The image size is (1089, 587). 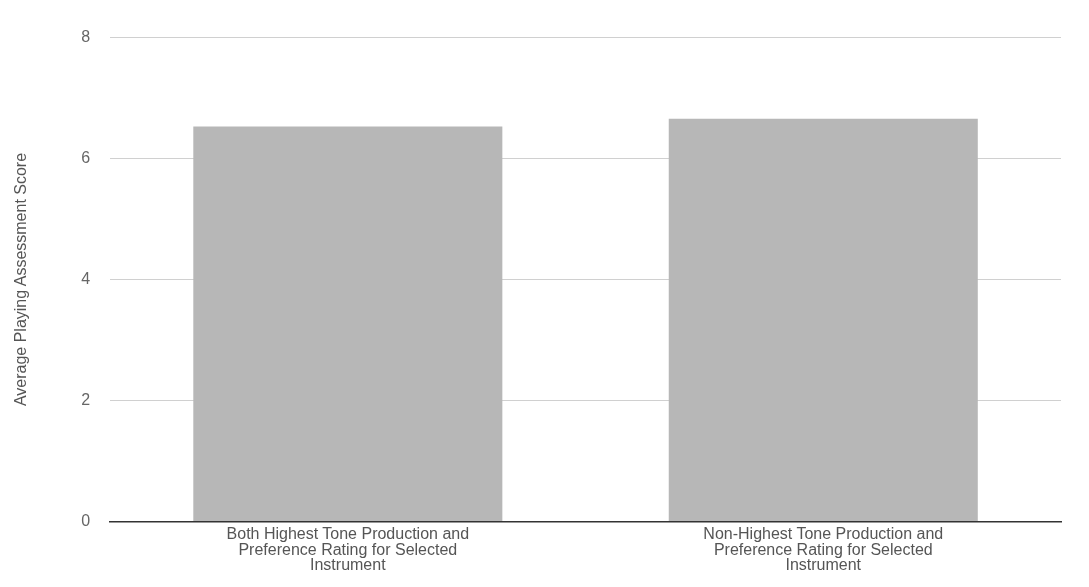 I want to click on y-tick-label: 6, so click(x=86, y=157).